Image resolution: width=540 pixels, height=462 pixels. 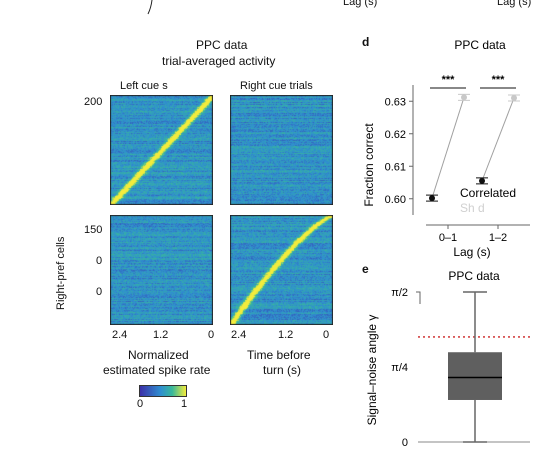 What do you see at coordinates (395, 102) in the screenshot?
I see `d-ytick-label-3: 0.63` at bounding box center [395, 102].